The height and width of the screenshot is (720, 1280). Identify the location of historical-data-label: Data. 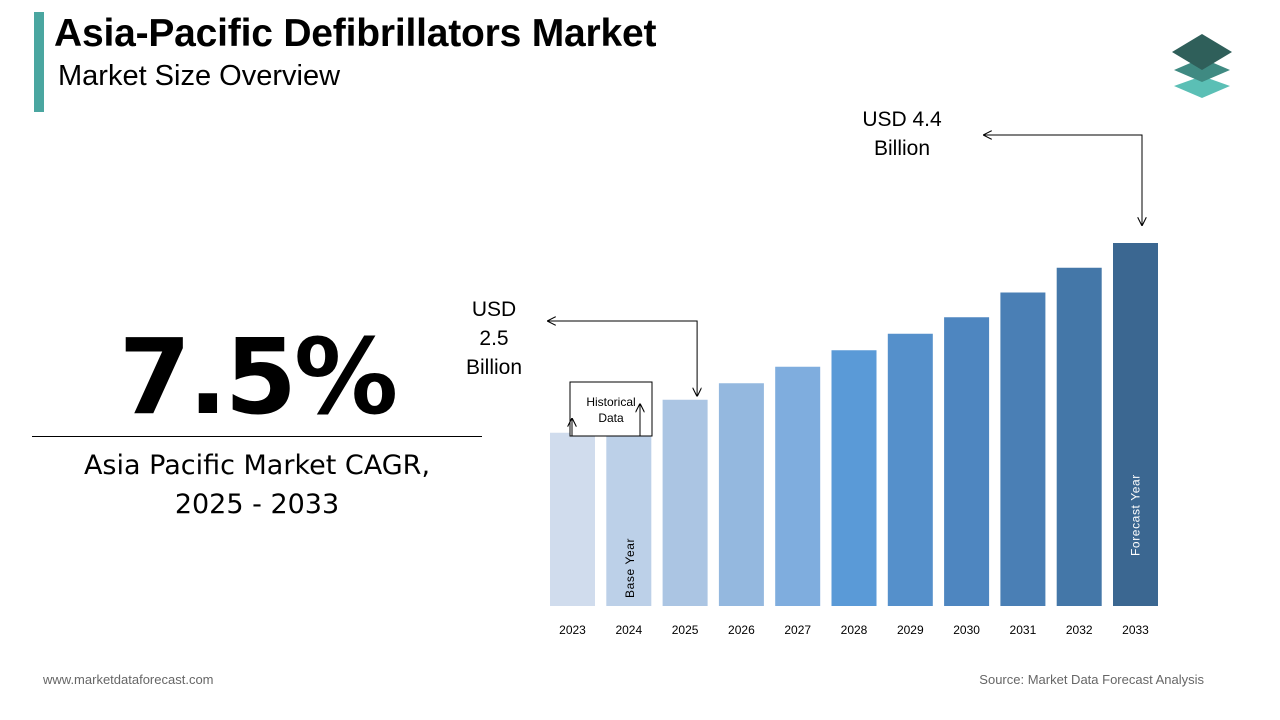
(611, 418).